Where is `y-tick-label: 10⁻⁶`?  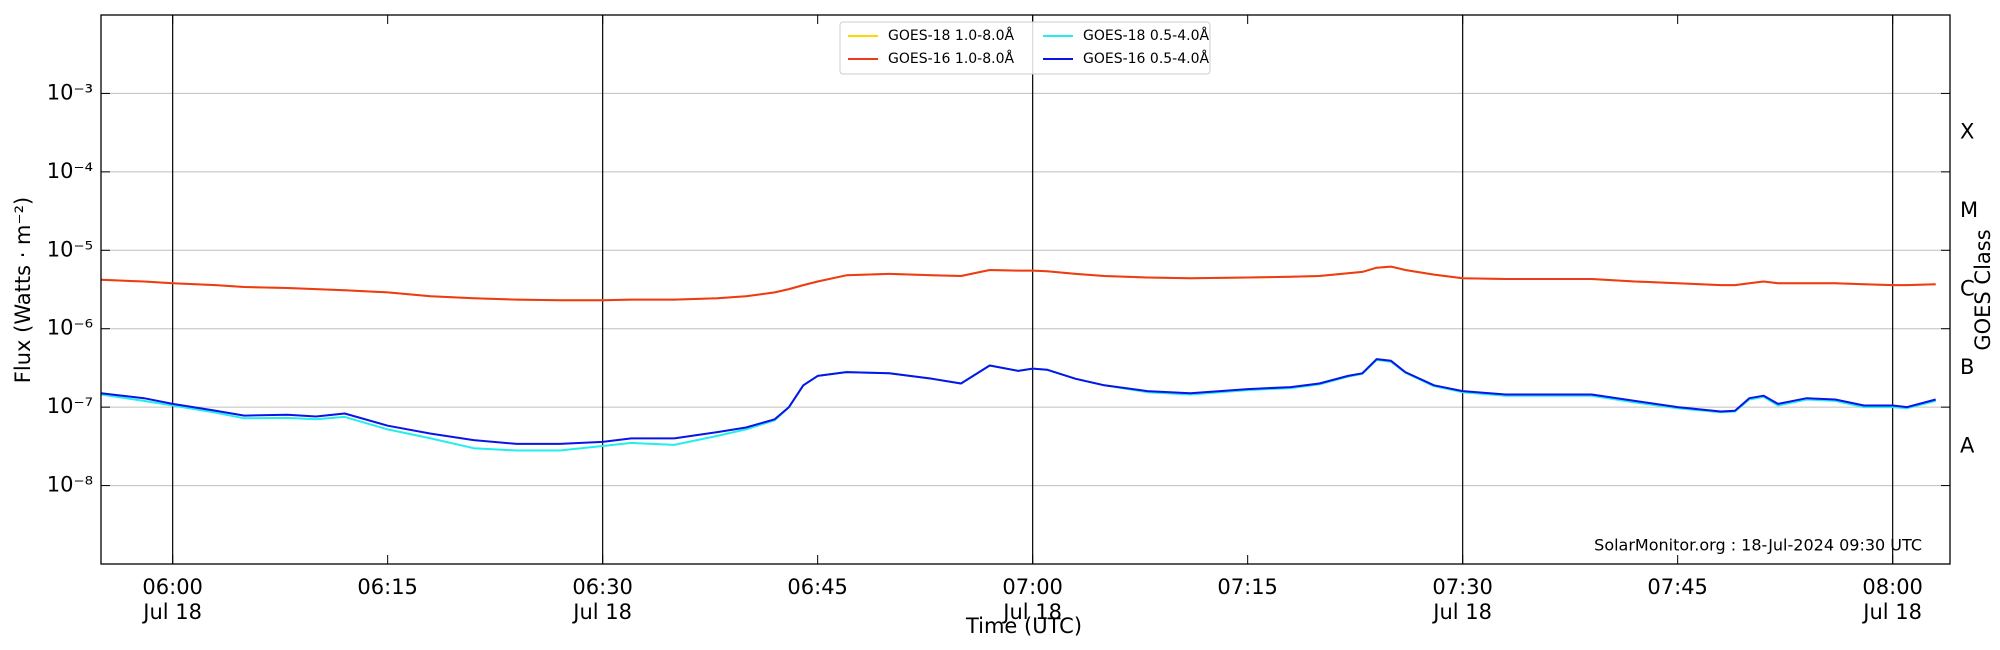 y-tick-label: 10⁻⁶ is located at coordinates (70, 328).